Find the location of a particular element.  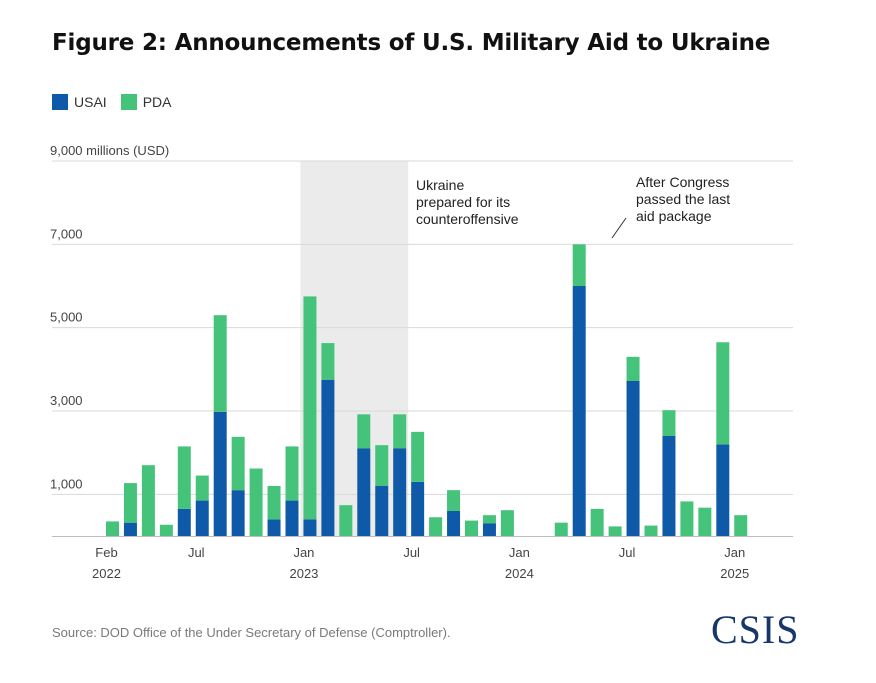

y-tick-label: 1,000 is located at coordinates (66, 483).